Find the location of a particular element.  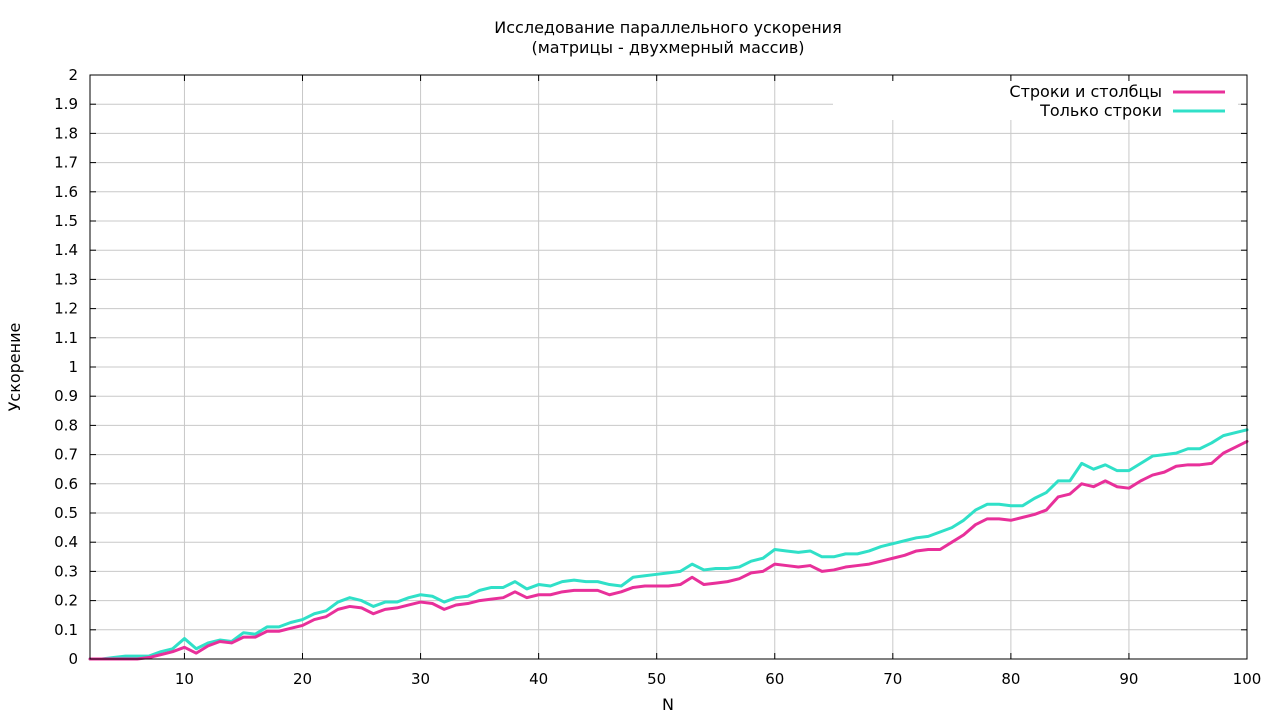

x-tick-label: 10 is located at coordinates (184, 679).